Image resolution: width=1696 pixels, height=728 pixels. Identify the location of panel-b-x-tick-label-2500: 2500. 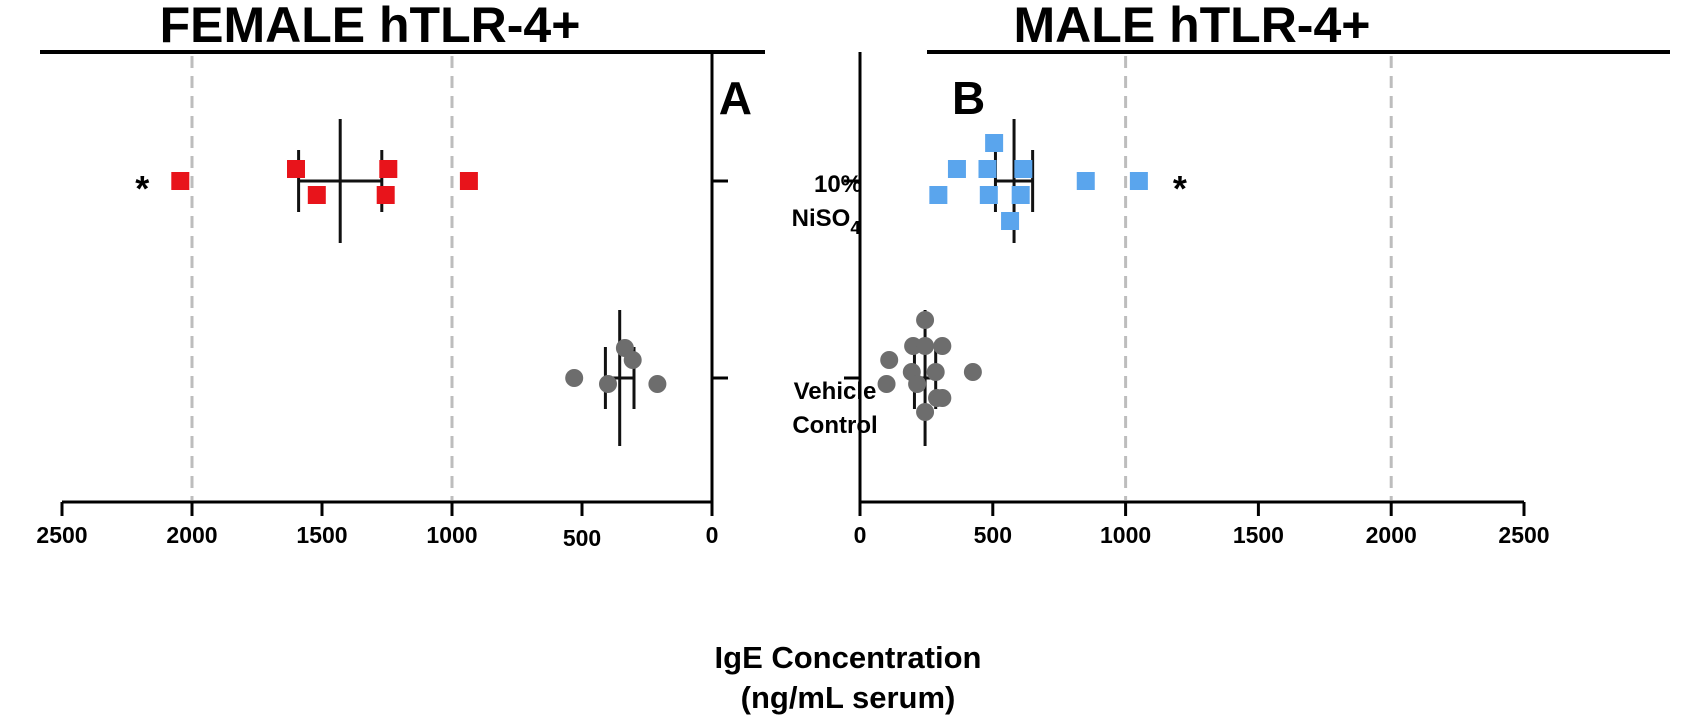
(1523, 535).